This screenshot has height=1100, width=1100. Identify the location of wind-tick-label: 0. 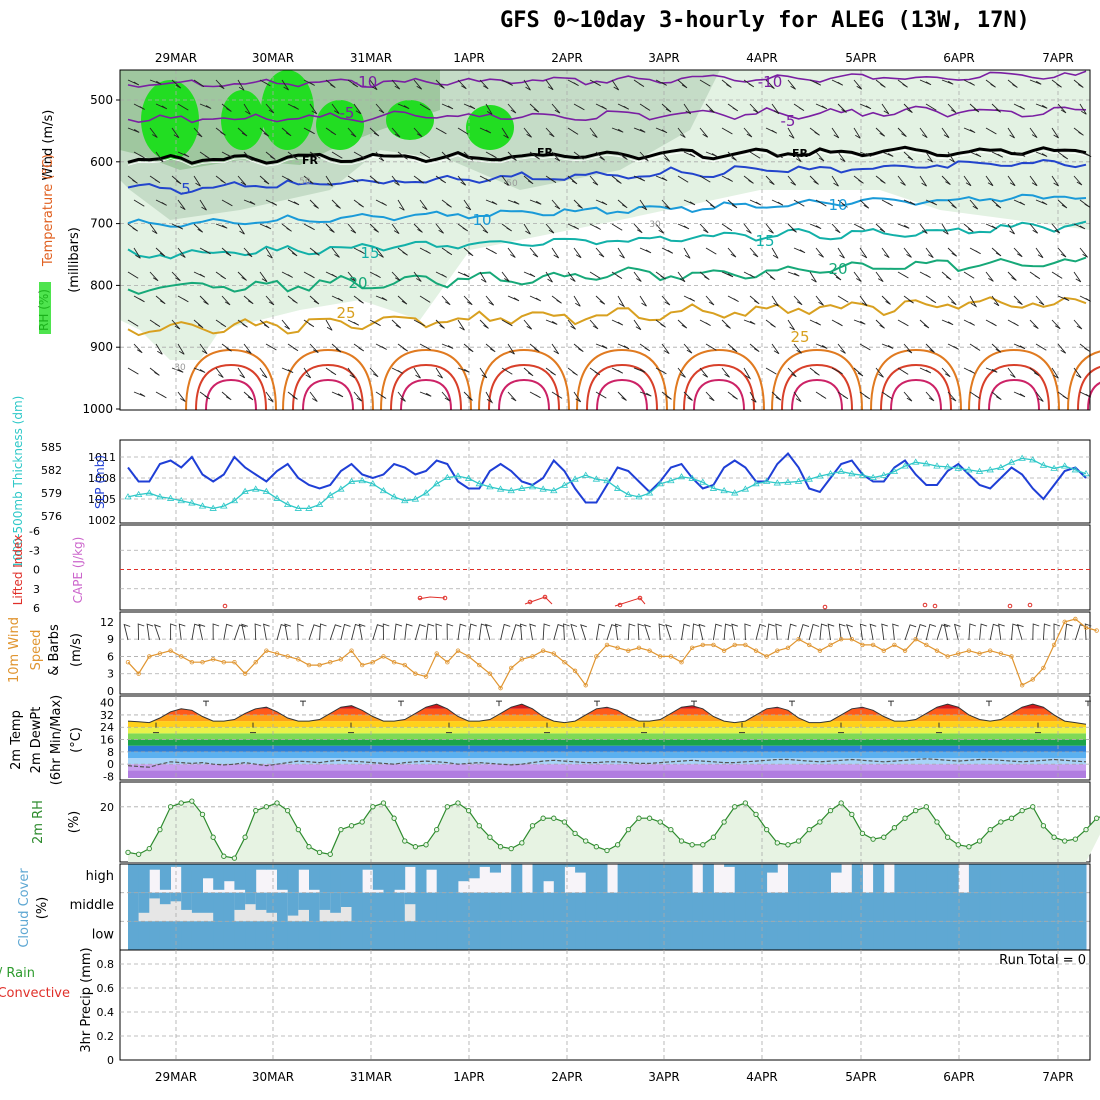
(110, 691).